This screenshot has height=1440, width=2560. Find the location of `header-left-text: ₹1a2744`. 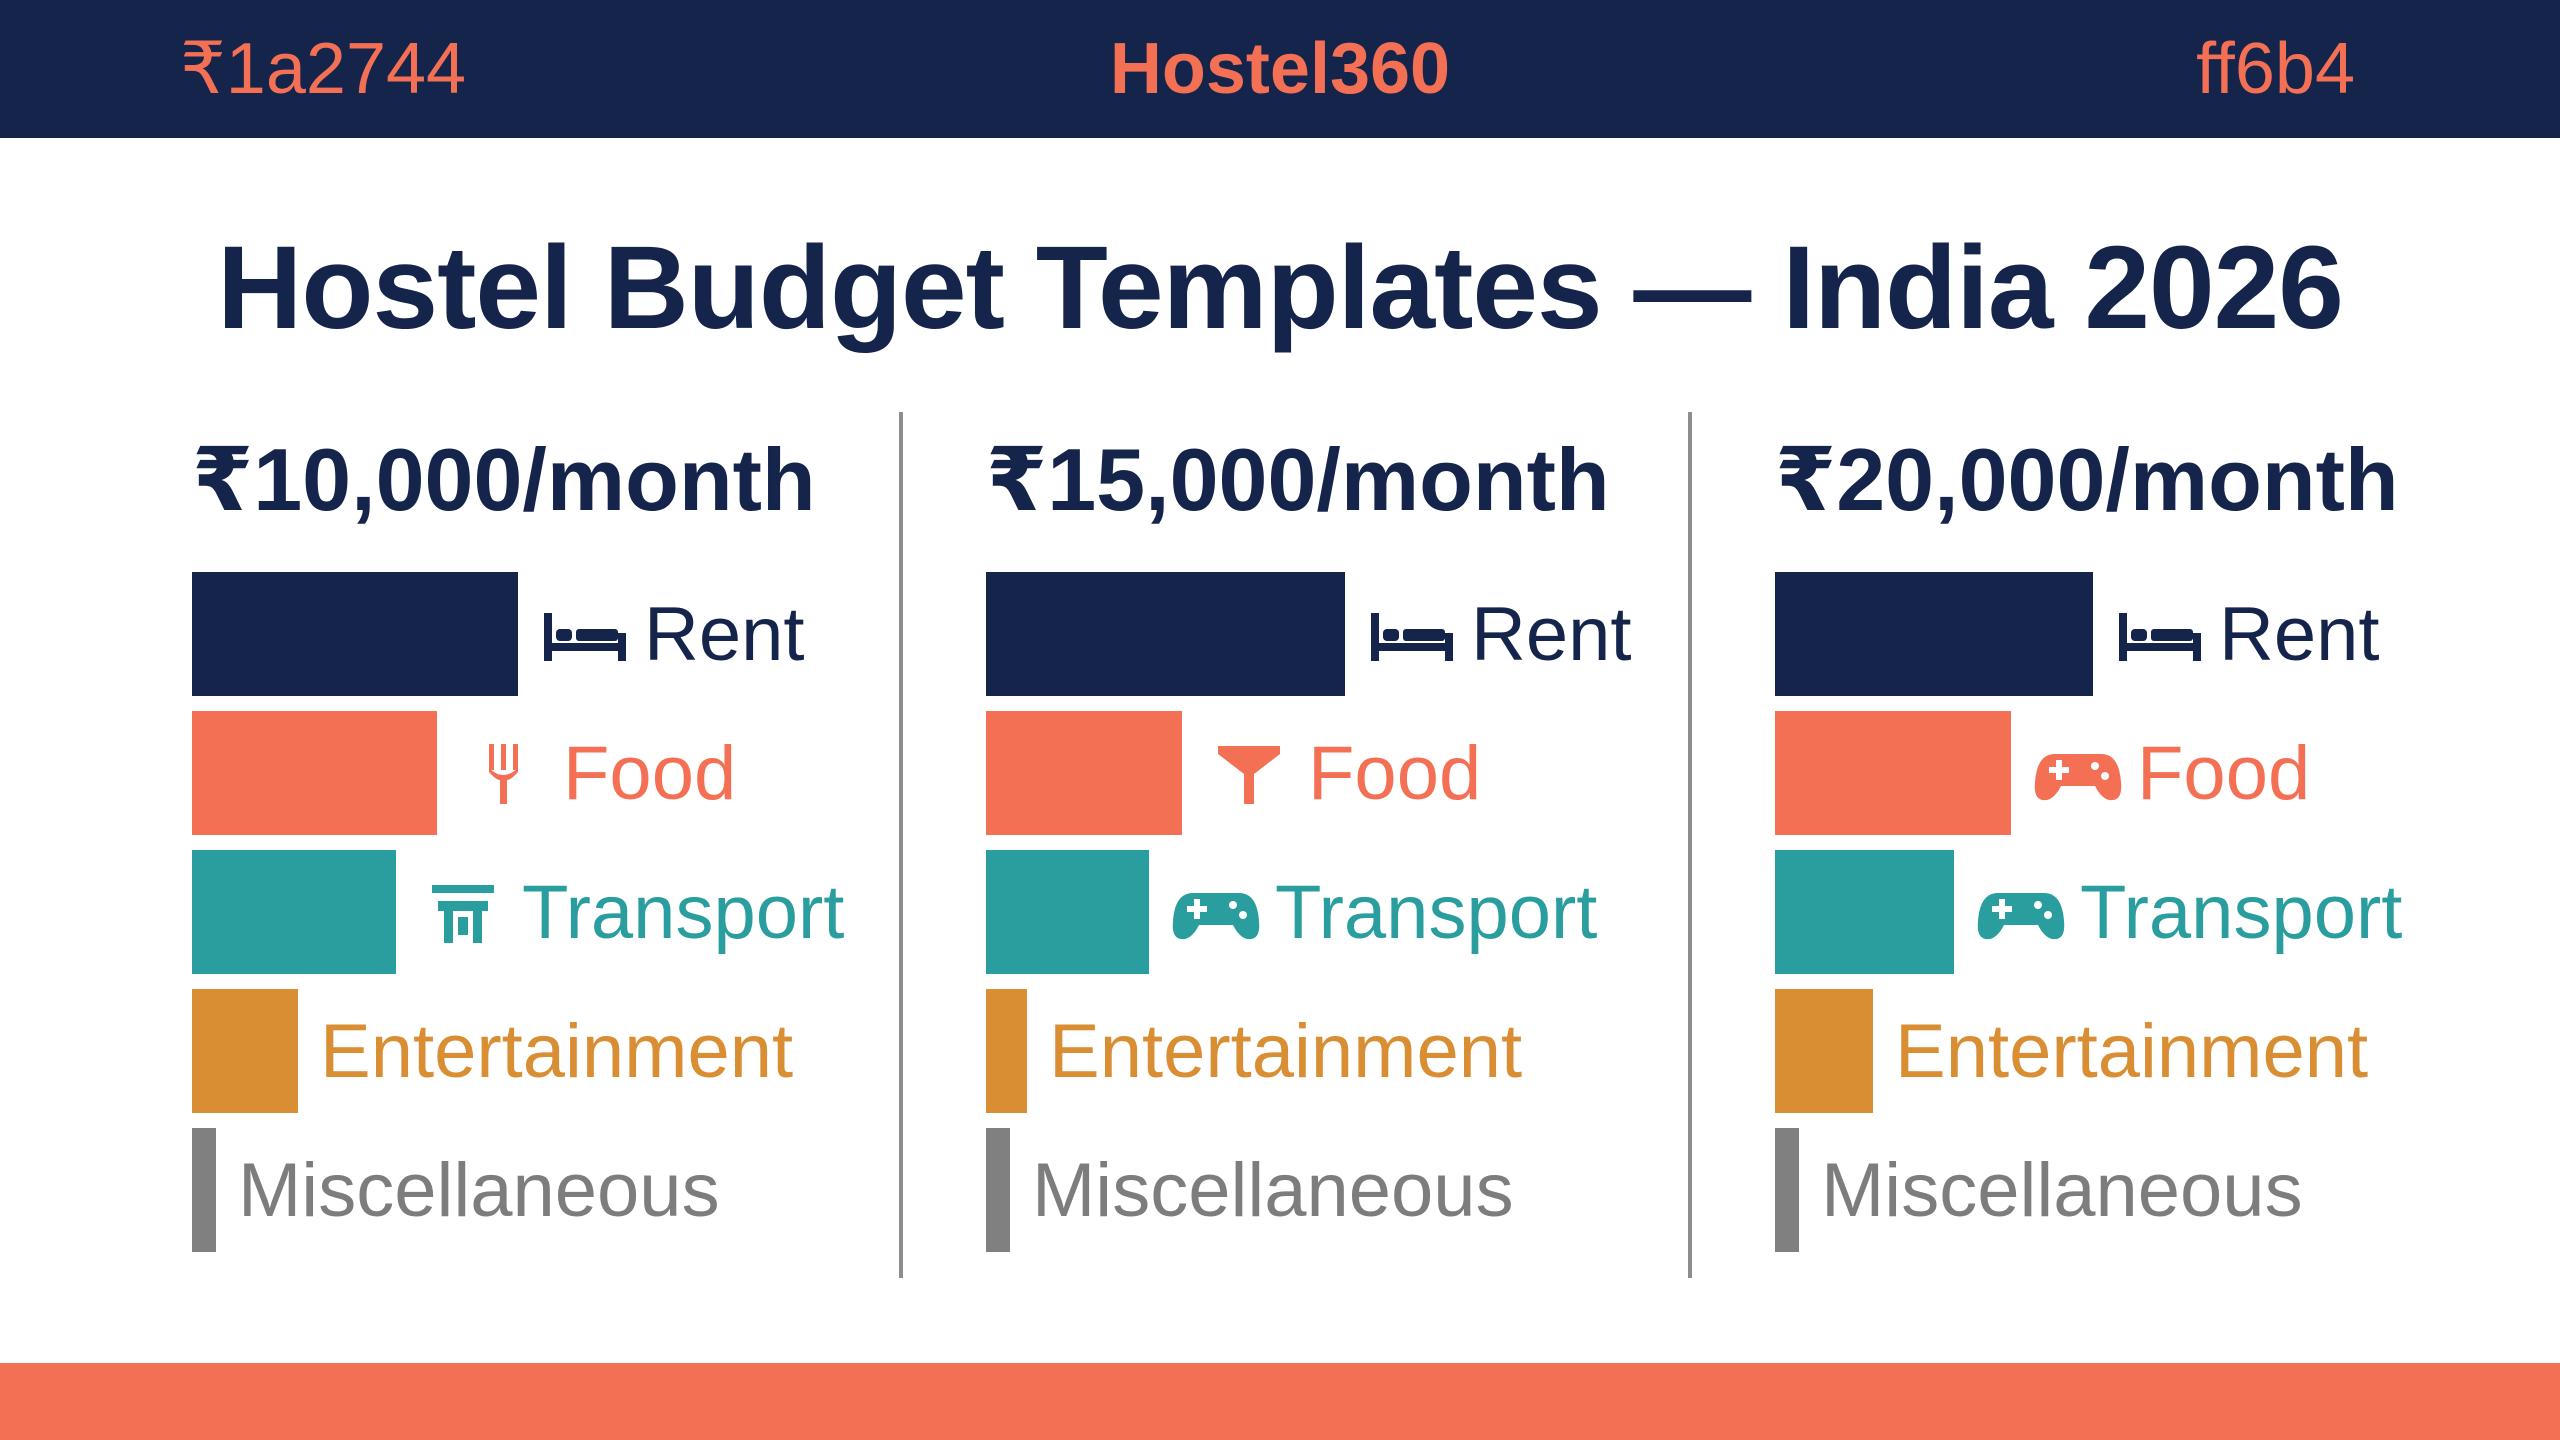

header-left-text: ₹1a2744 is located at coordinates (323, 69).